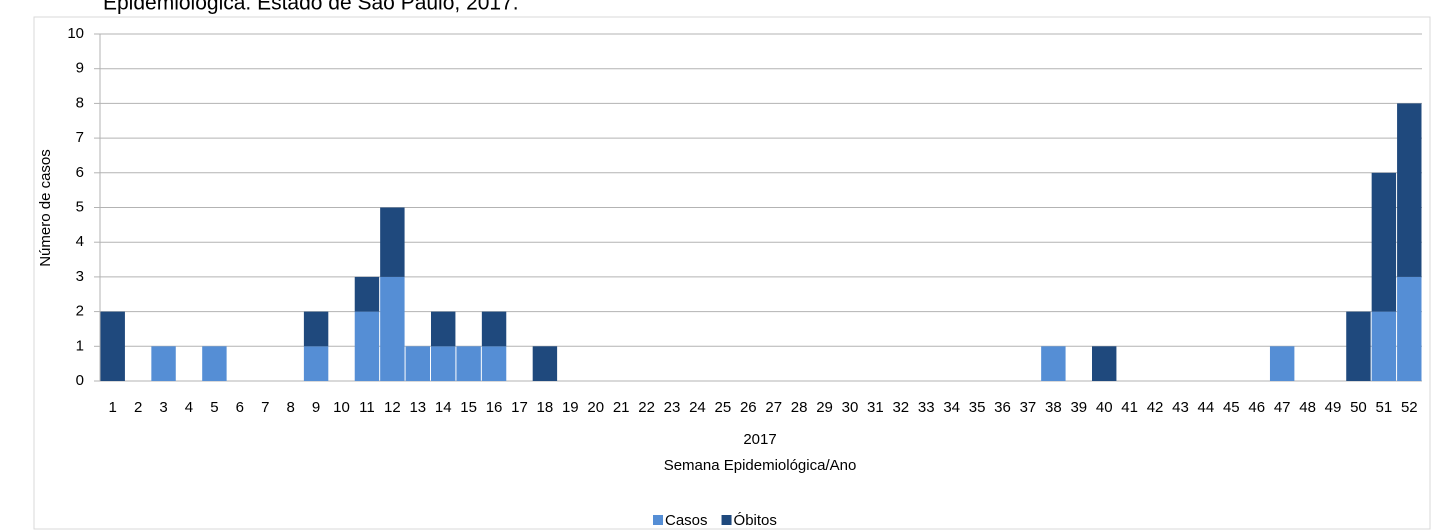 The width and height of the screenshot is (1431, 530). What do you see at coordinates (595, 407) in the screenshot?
I see `x-tick-label: 20` at bounding box center [595, 407].